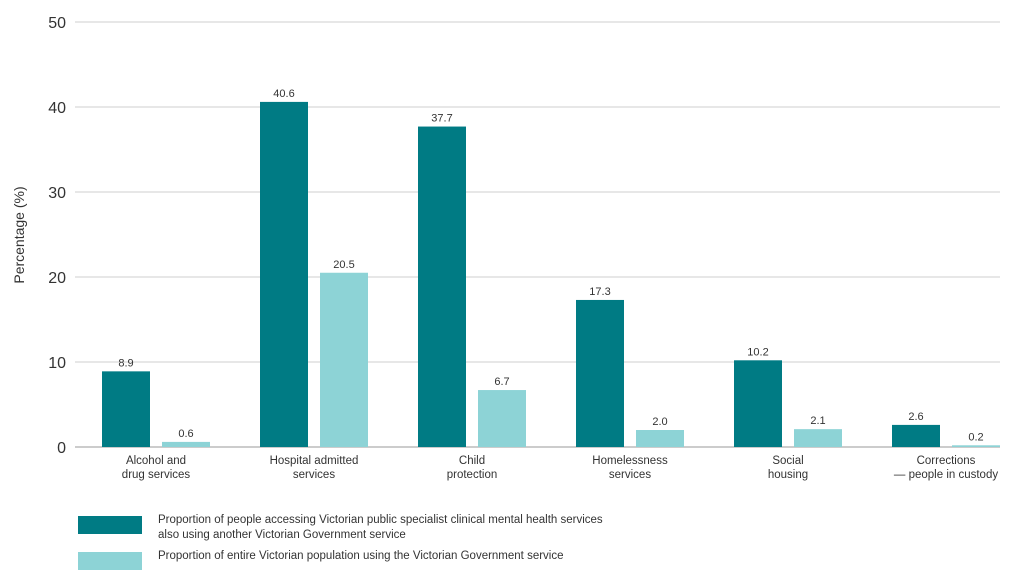 The width and height of the screenshot is (1017, 576). Describe the element at coordinates (57, 108) in the screenshot. I see `y-tick-label: 40` at that location.